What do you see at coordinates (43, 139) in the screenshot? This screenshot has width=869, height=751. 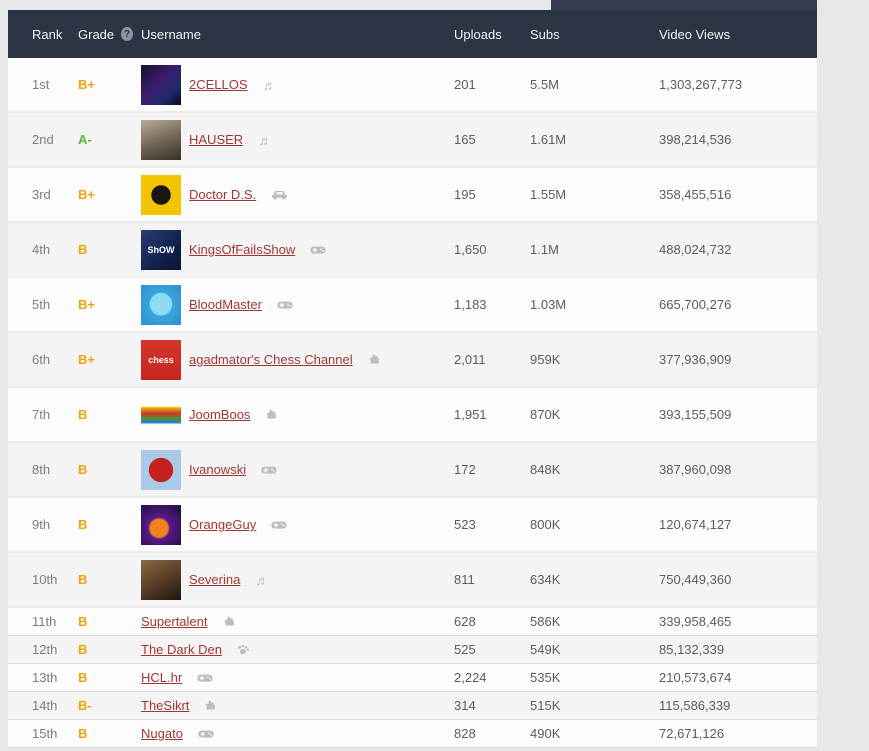 I see `rank-value: 2nd` at bounding box center [43, 139].